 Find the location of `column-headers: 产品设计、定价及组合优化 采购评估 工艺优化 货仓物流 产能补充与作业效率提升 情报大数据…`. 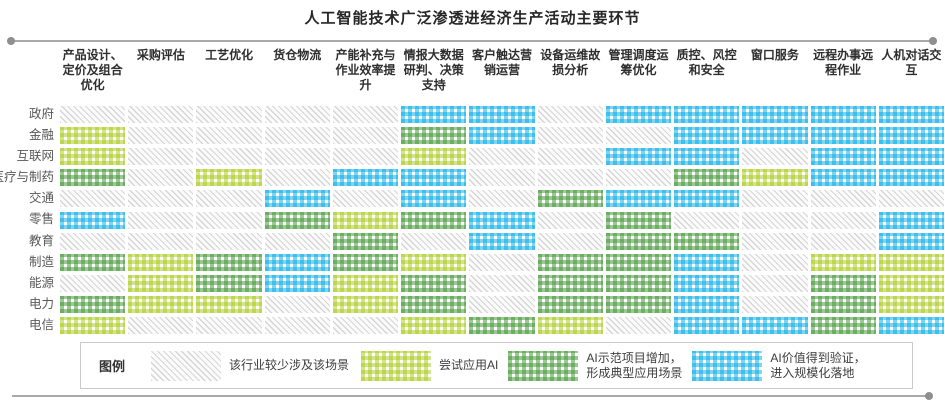

column-headers: 产品设计、定价及组合优化 采购评估 工艺优化 货仓物流 产能补充与作业效率提升 情报大数据… is located at coordinates (502, 70).